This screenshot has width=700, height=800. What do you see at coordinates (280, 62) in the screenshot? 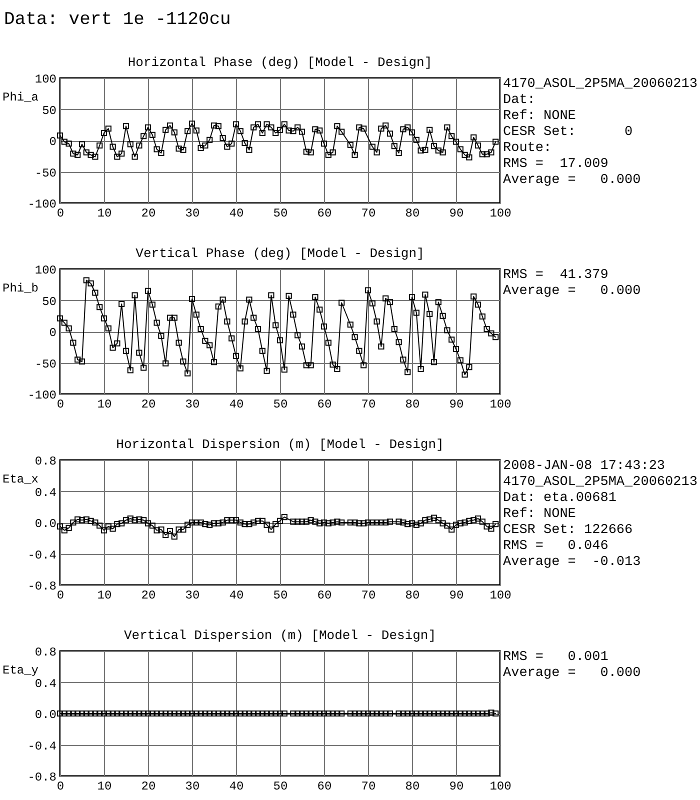
I see `chart-title: Horizontal Phase (deg) [Model - Design]` at bounding box center [280, 62].